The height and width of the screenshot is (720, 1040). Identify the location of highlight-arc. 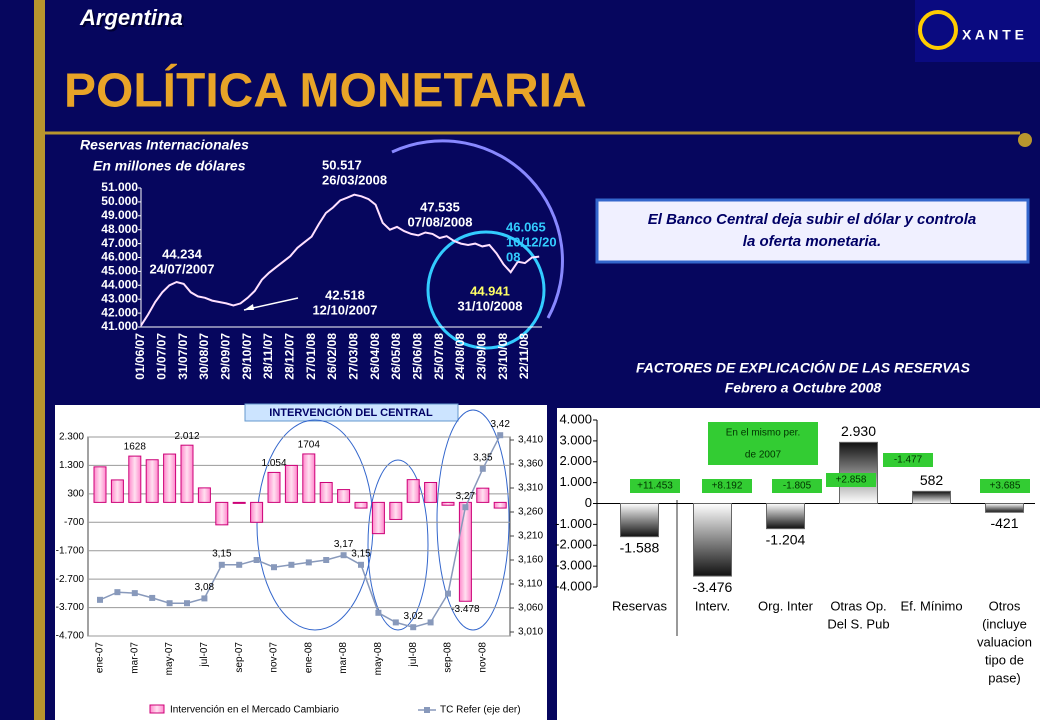
(477, 229).